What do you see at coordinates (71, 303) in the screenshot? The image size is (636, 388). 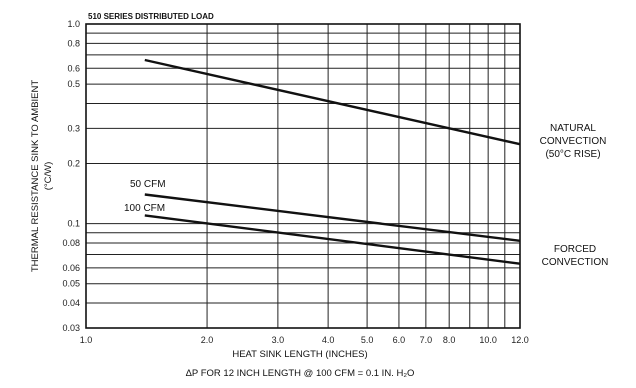 I see `y-tick-label: 0.04` at bounding box center [71, 303].